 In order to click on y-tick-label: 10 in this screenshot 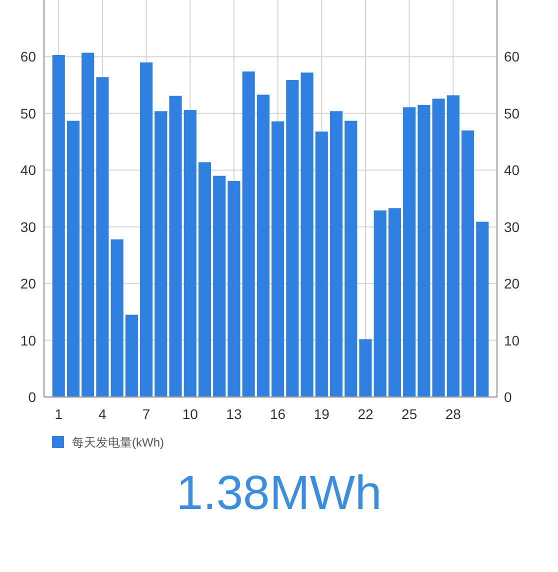, I will do `click(28, 340)`.